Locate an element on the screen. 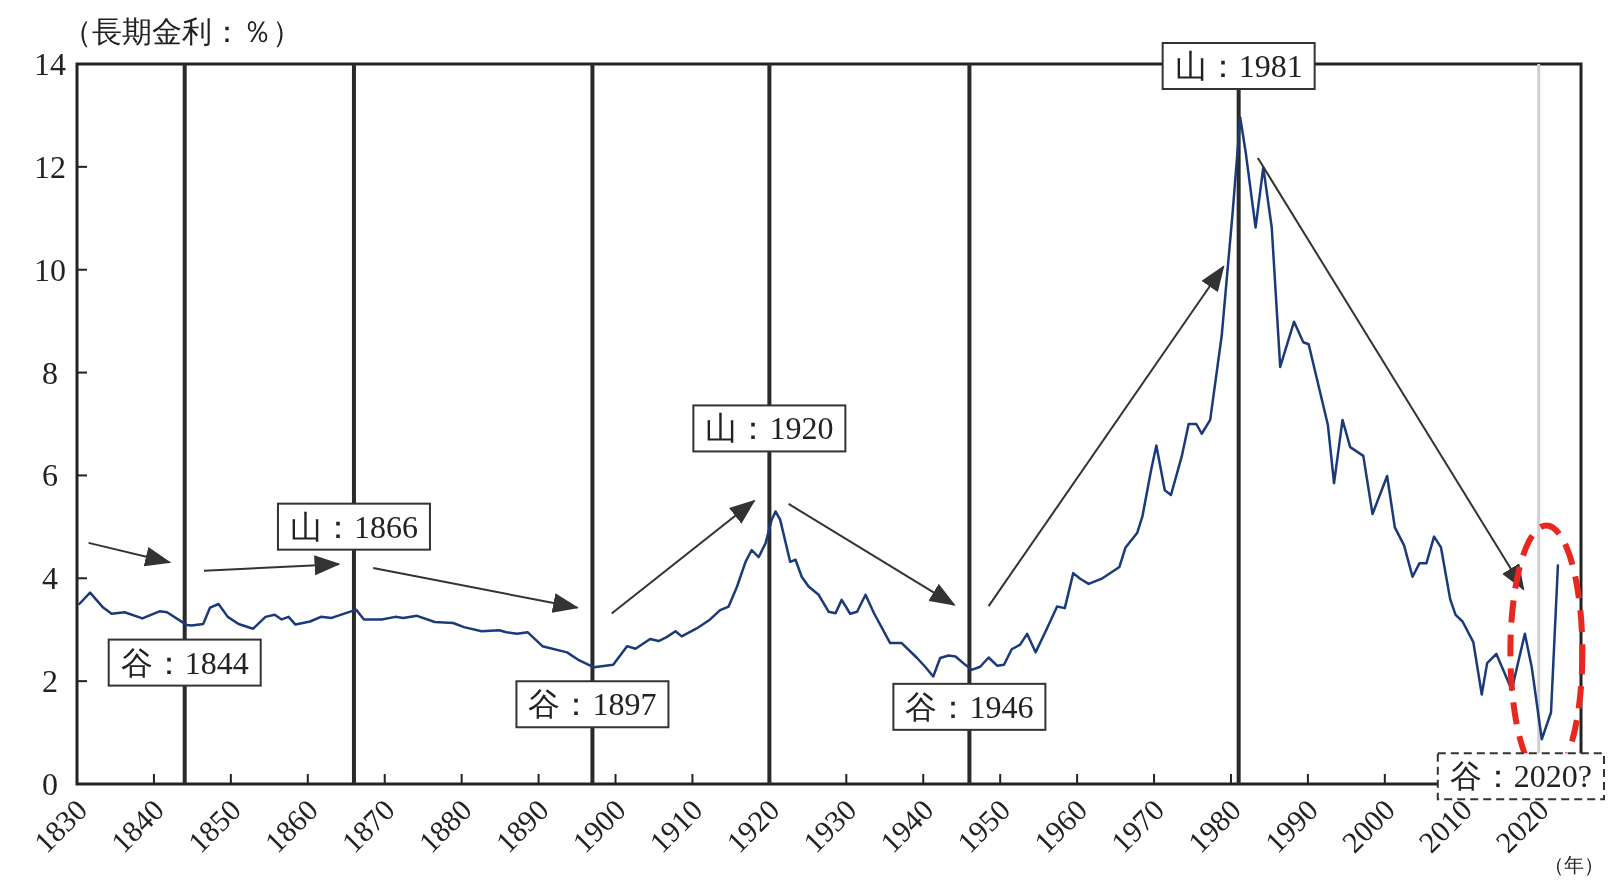  ref-line-label: 谷：2020? is located at coordinates (1520, 776).